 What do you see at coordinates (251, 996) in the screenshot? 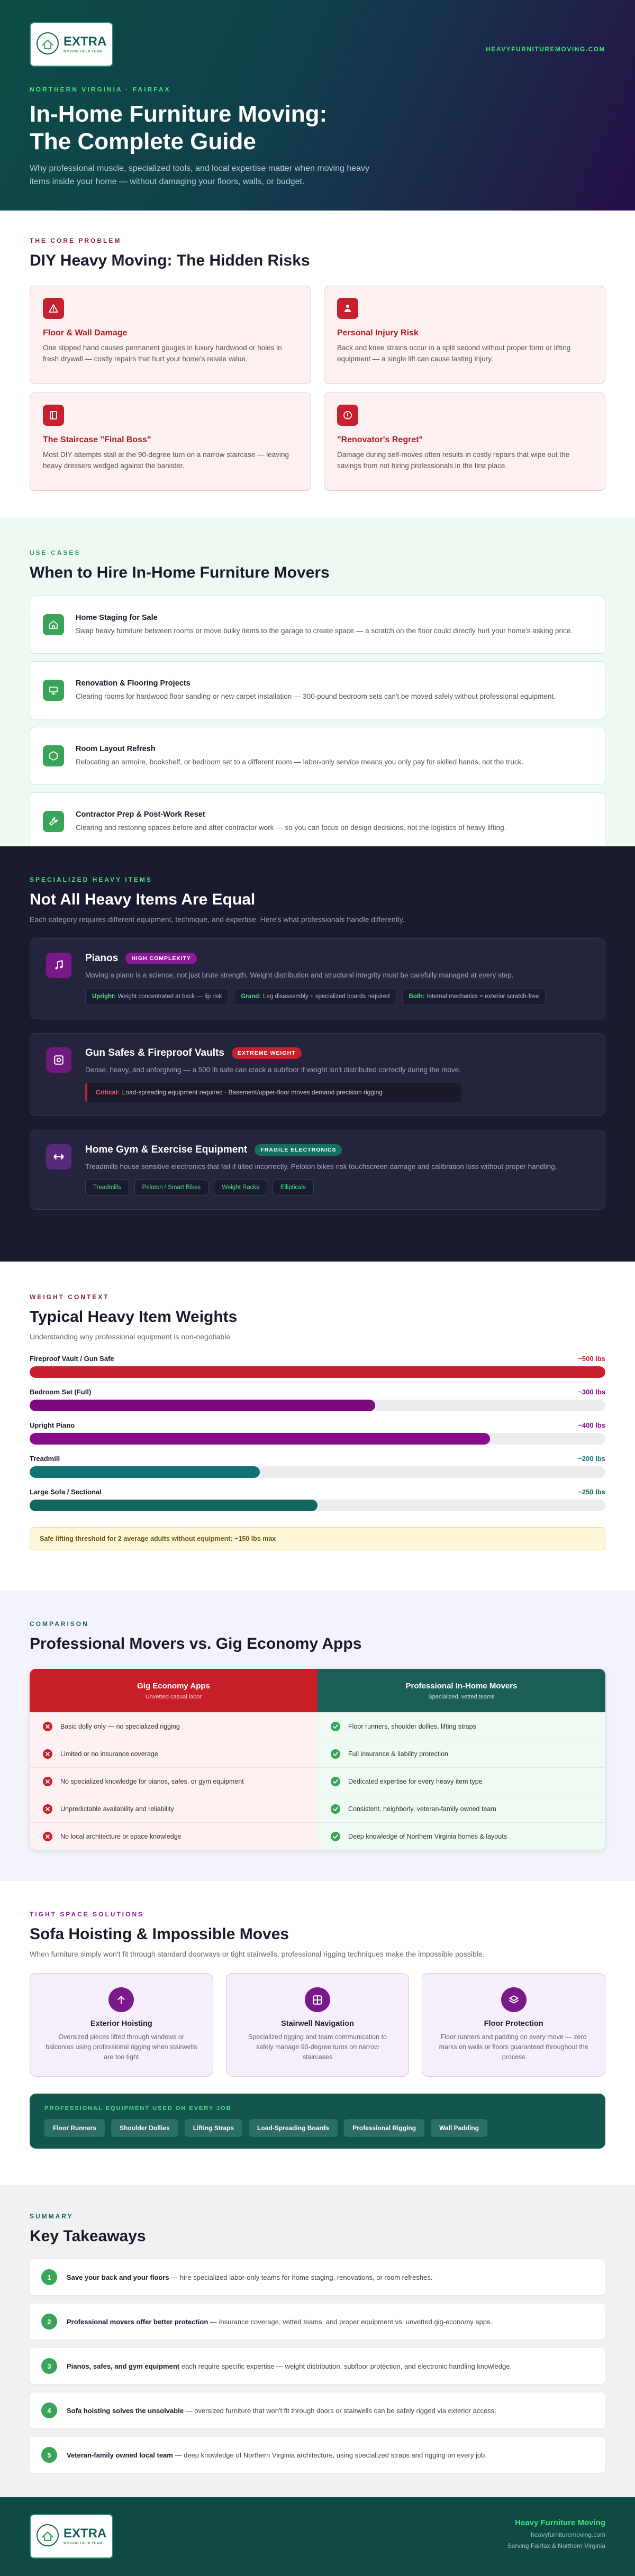
I see `detail-label: Grand:` at bounding box center [251, 996].